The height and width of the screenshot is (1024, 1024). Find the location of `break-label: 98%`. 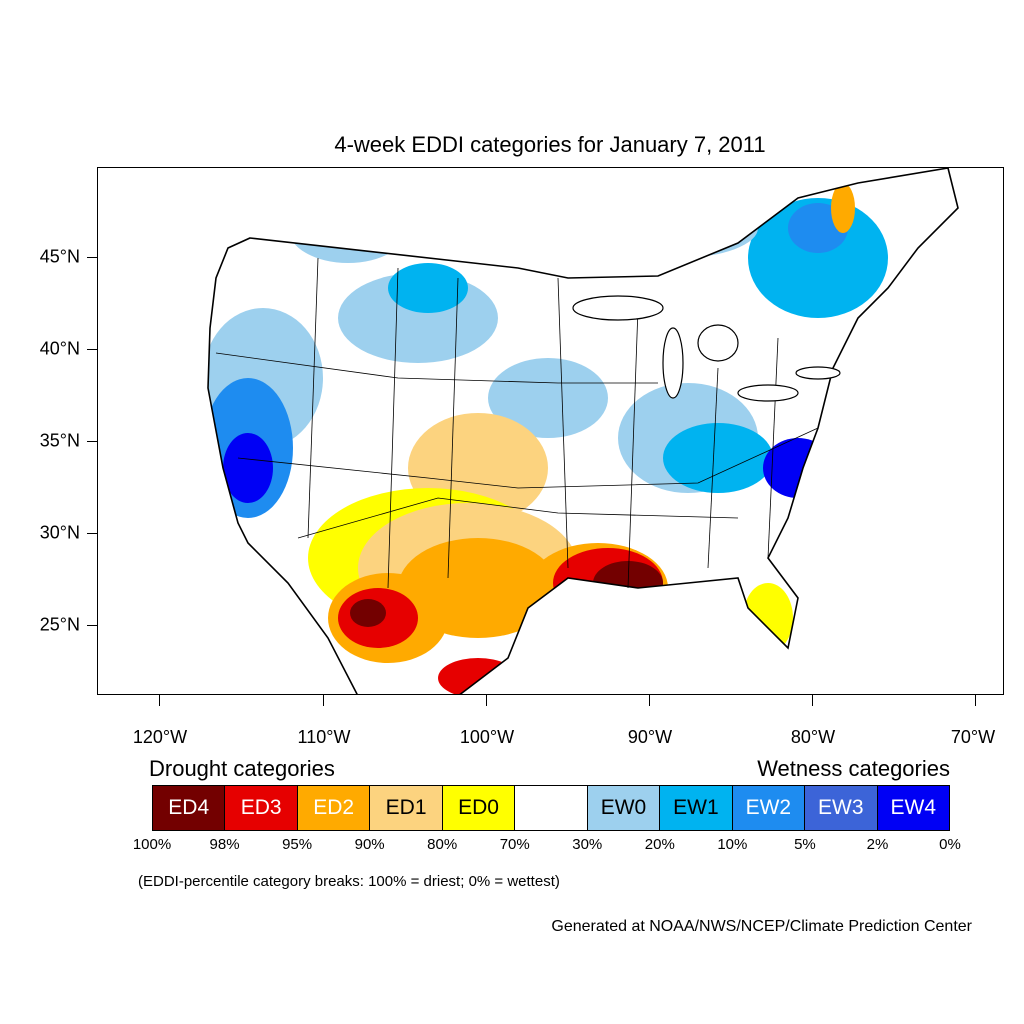

break-label: 98% is located at coordinates (224, 844).